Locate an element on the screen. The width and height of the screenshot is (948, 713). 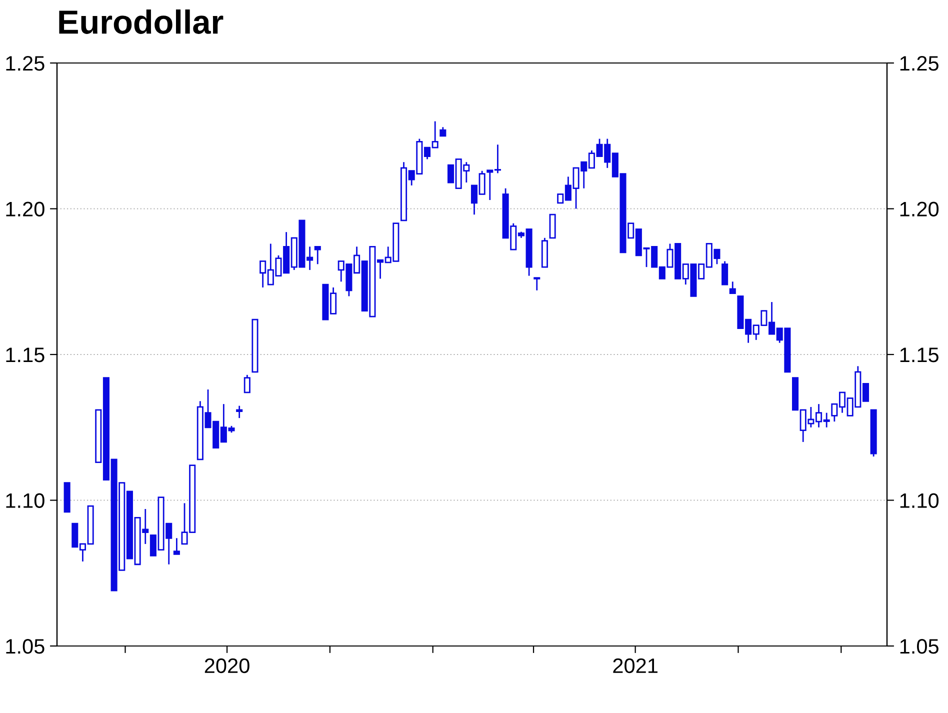
chart-title: Eurodollar is located at coordinates (141, 21).